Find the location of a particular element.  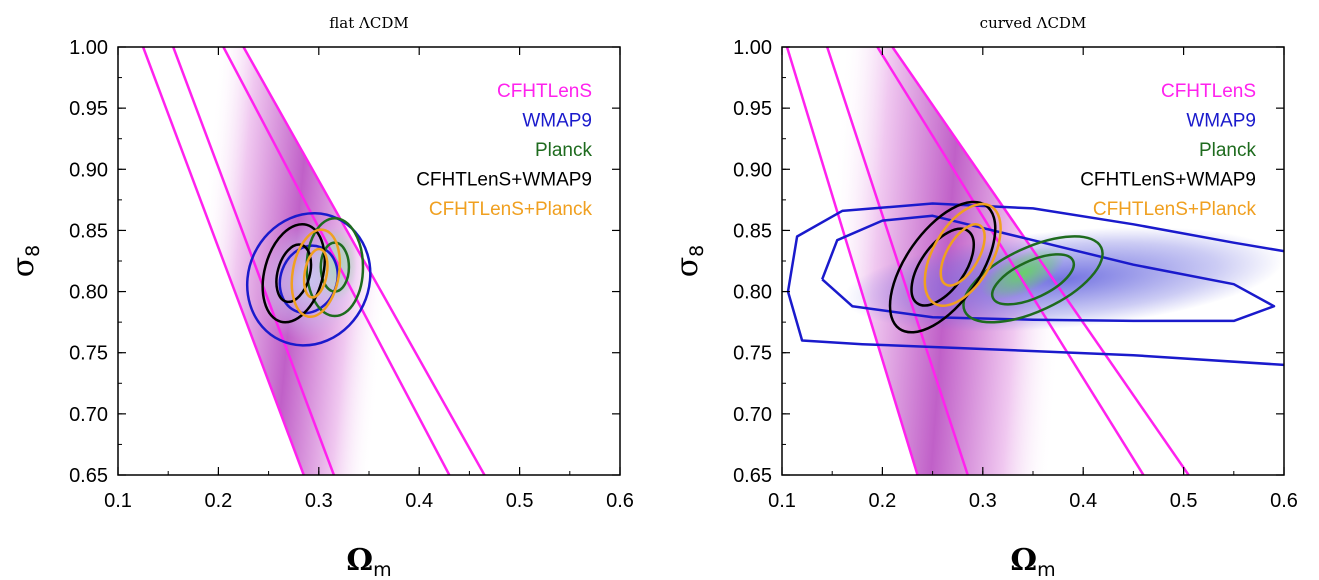

cfhtlens-contour-inner-lower is located at coordinates (336, 261).